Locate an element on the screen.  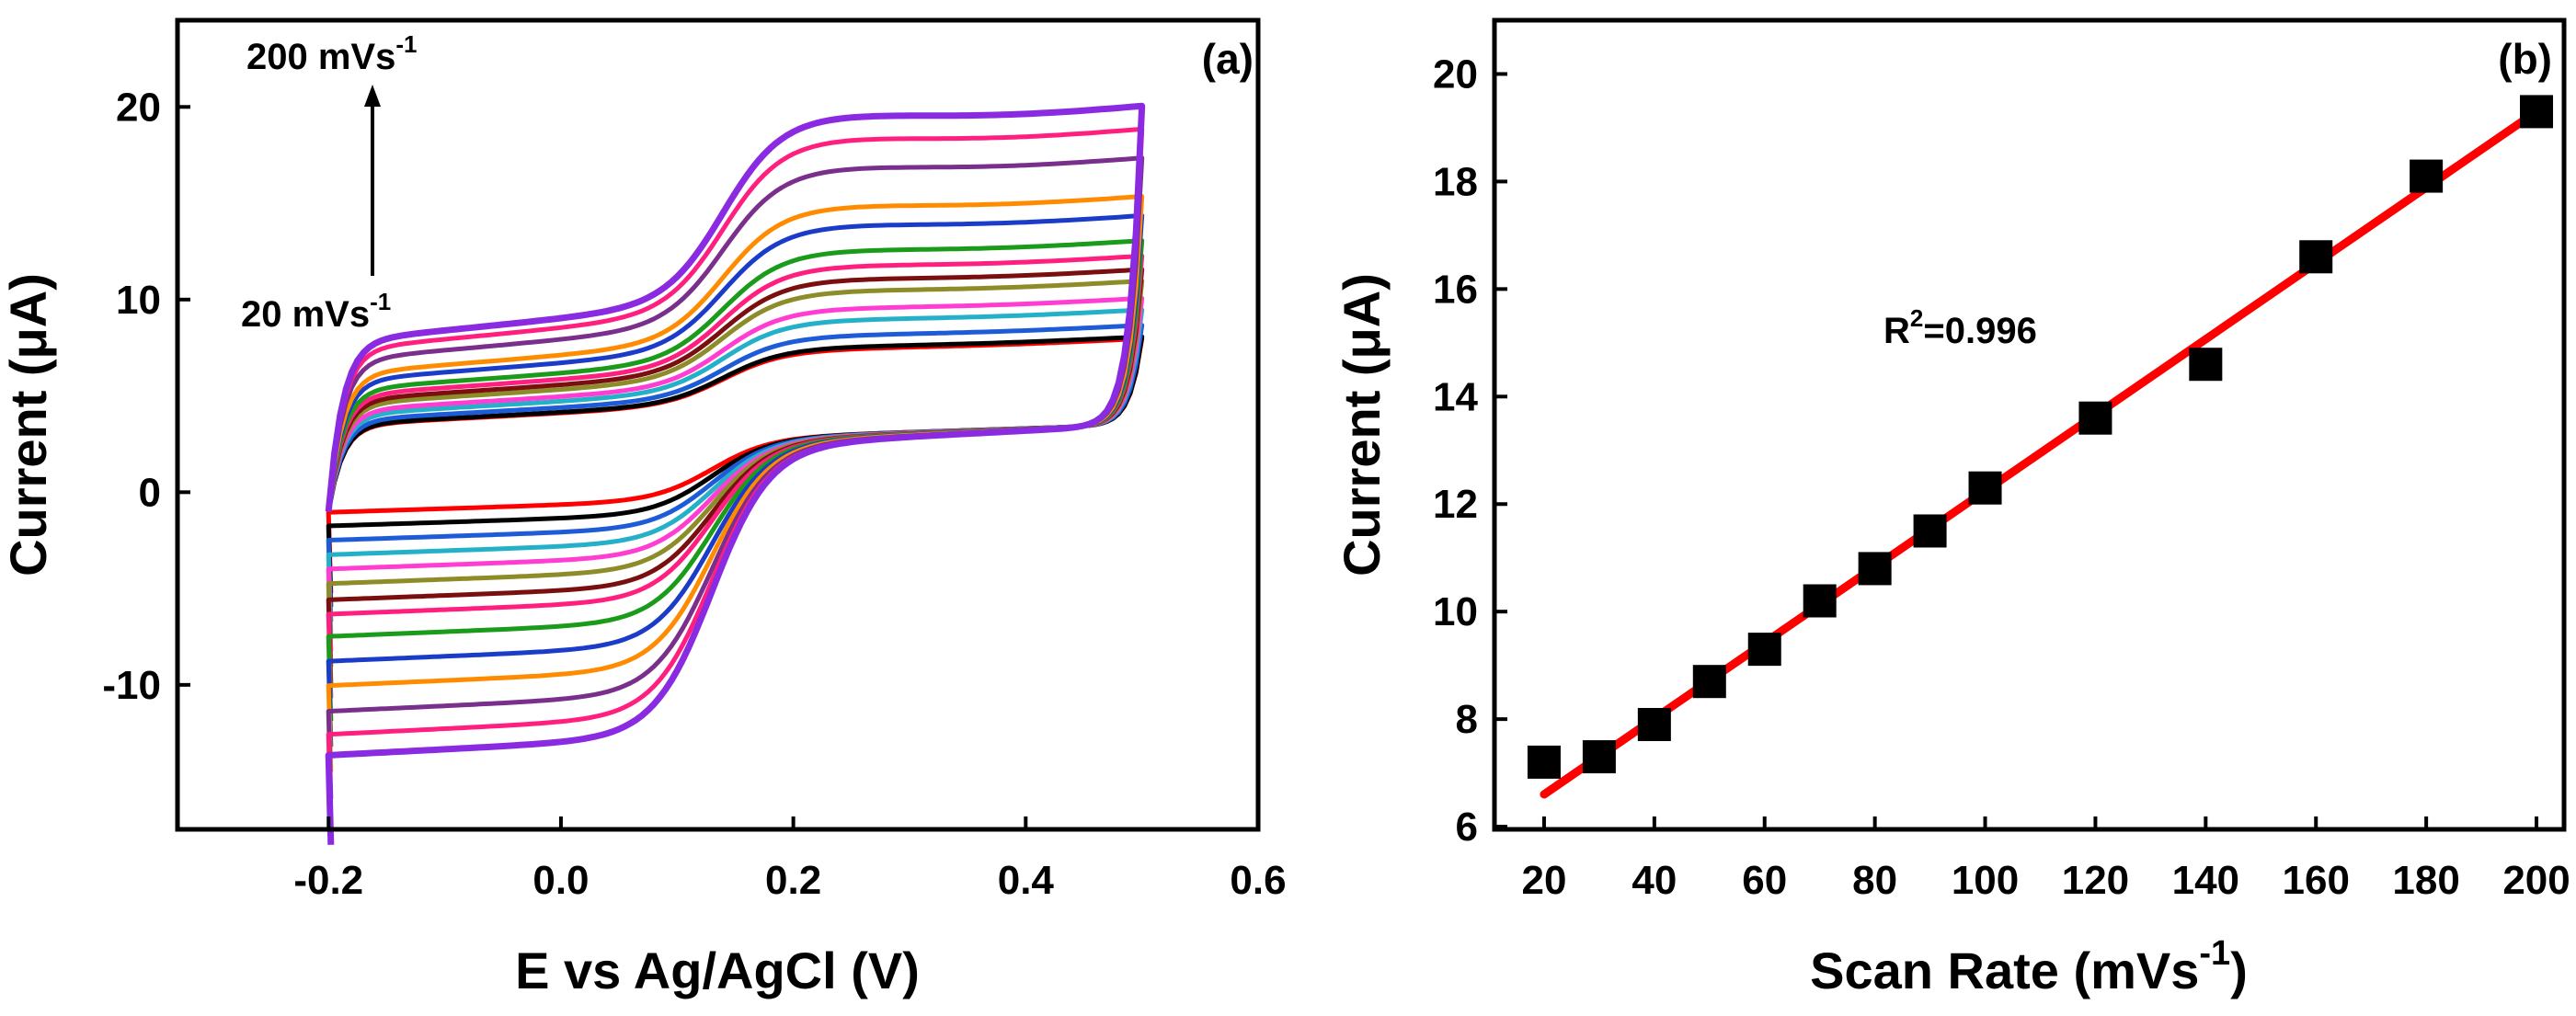
b-x-axis-label-text: Scan Rate (mVs is located at coordinates (2004, 970).